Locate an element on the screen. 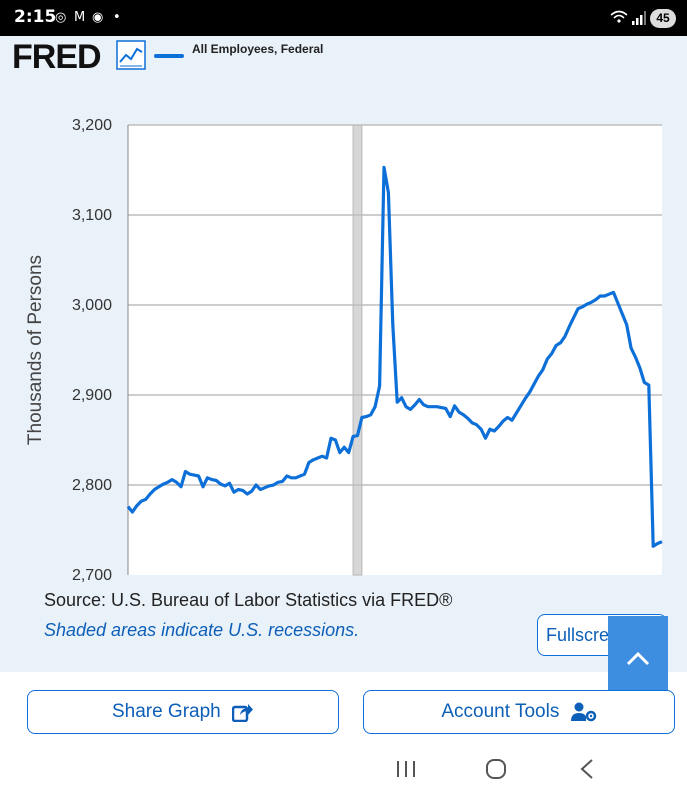 The width and height of the screenshot is (687, 800). scroll-to-top-button is located at coordinates (638, 653).